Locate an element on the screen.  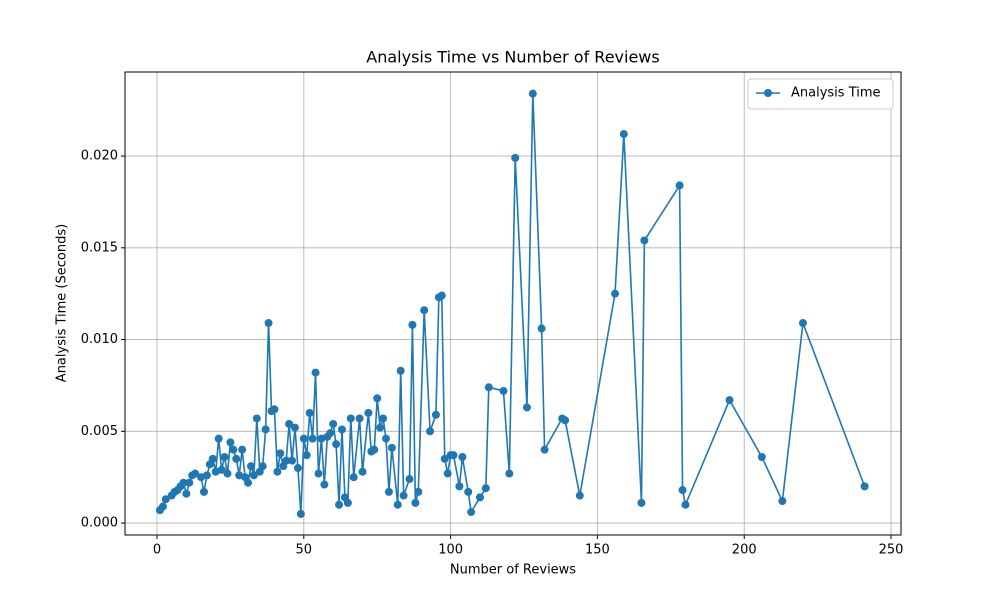
x-tick-label: 150 is located at coordinates (597, 550).